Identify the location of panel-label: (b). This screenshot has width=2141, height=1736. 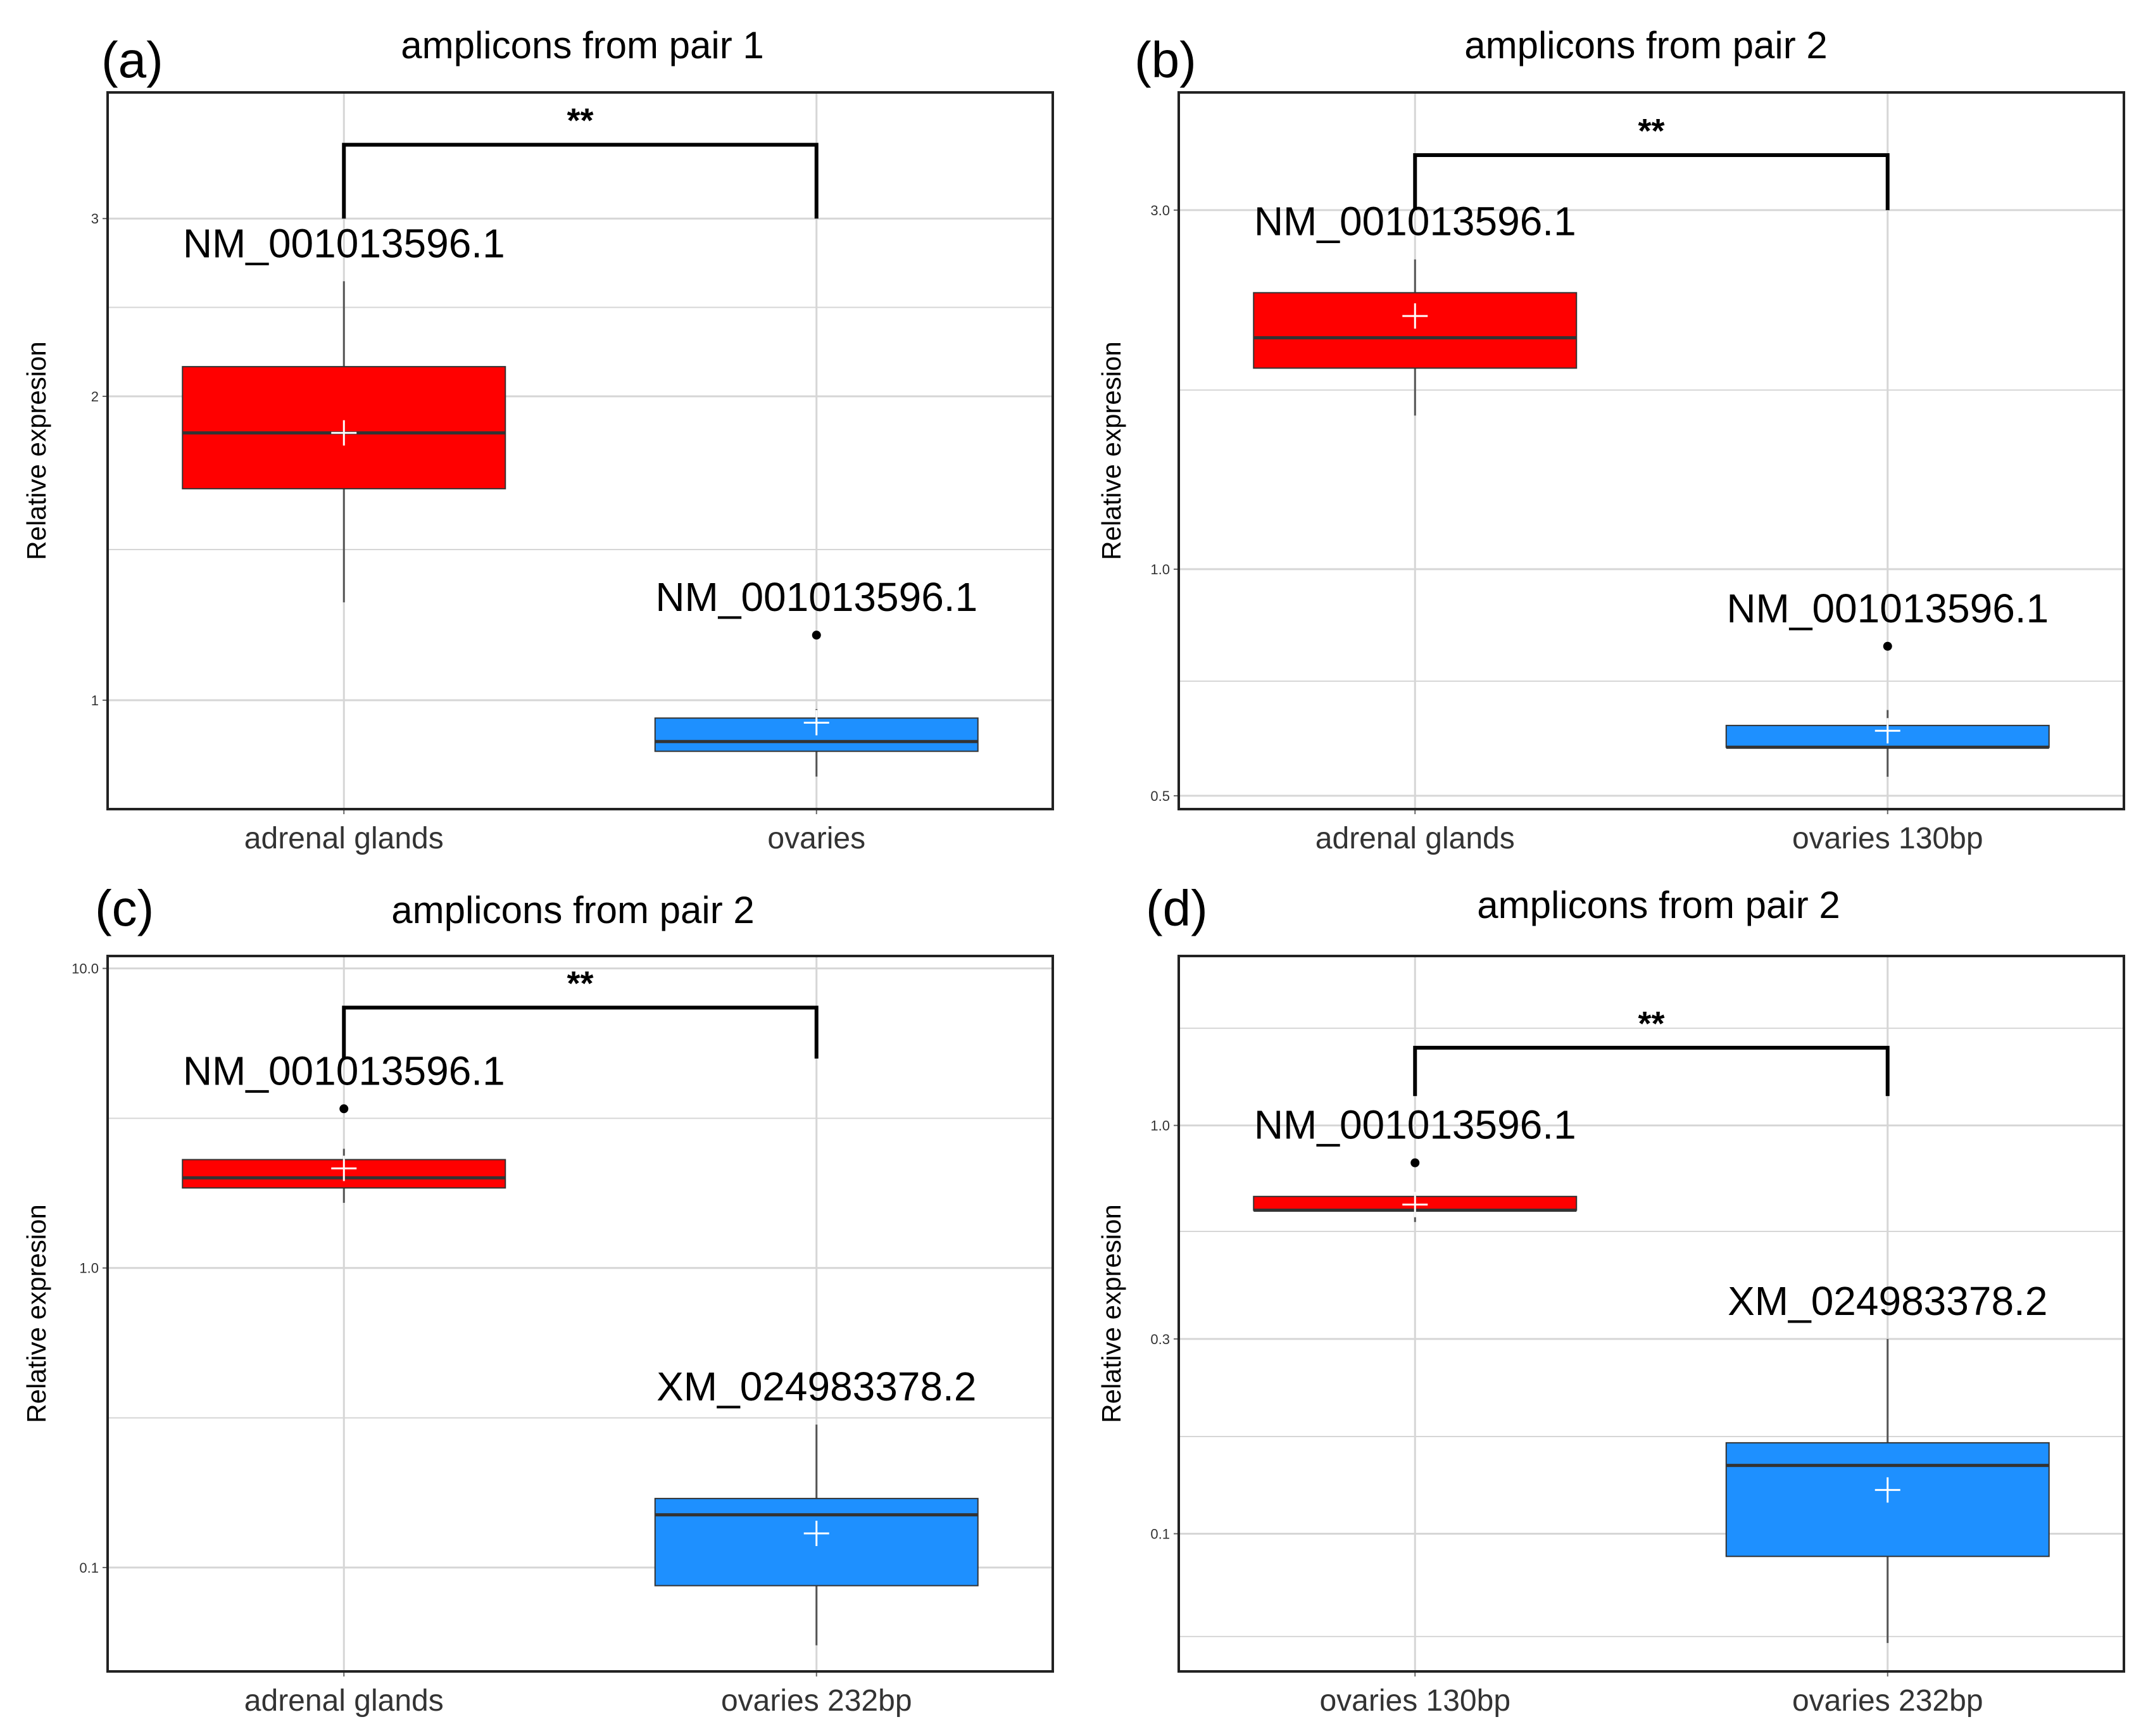
(1165, 60).